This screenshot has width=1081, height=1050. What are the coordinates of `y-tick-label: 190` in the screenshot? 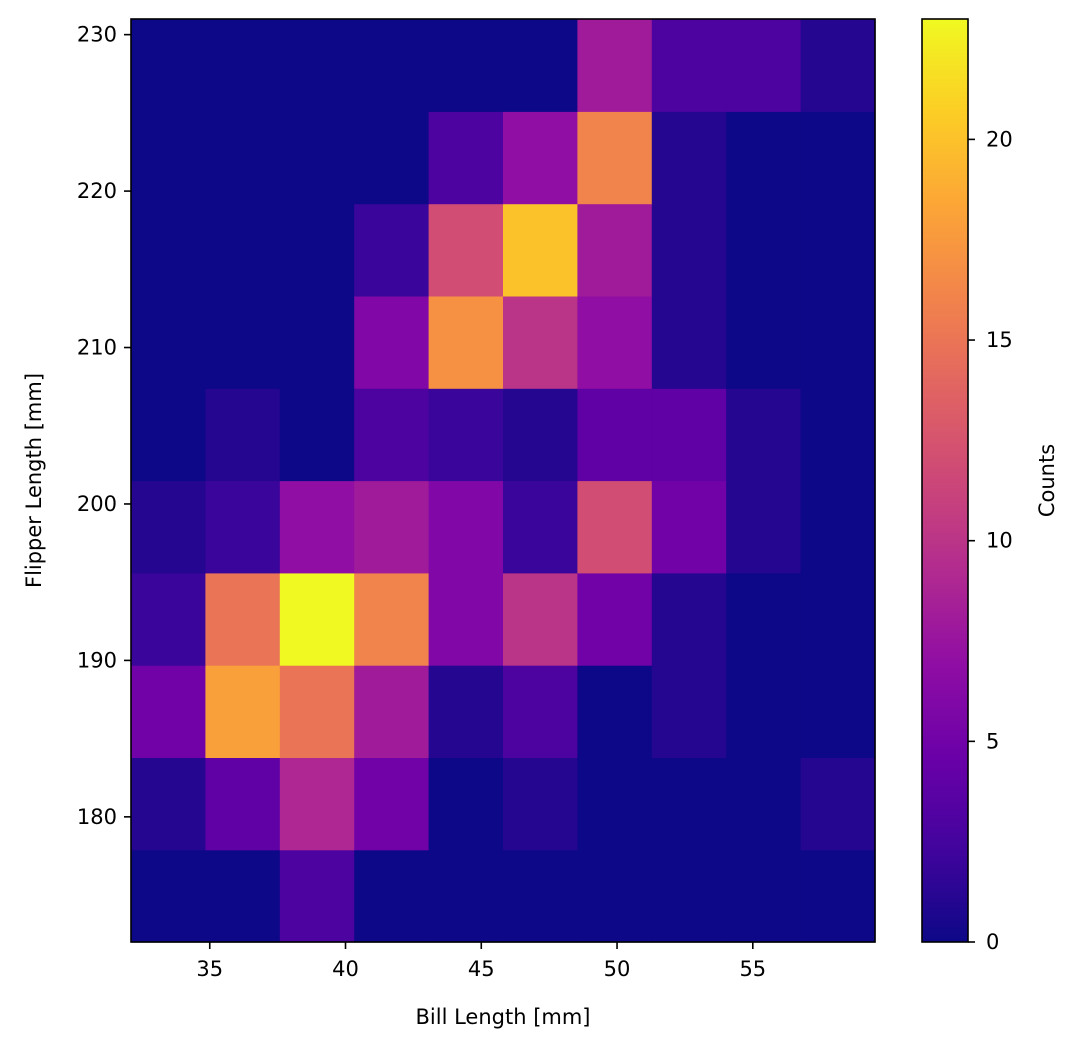 It's located at (97, 660).